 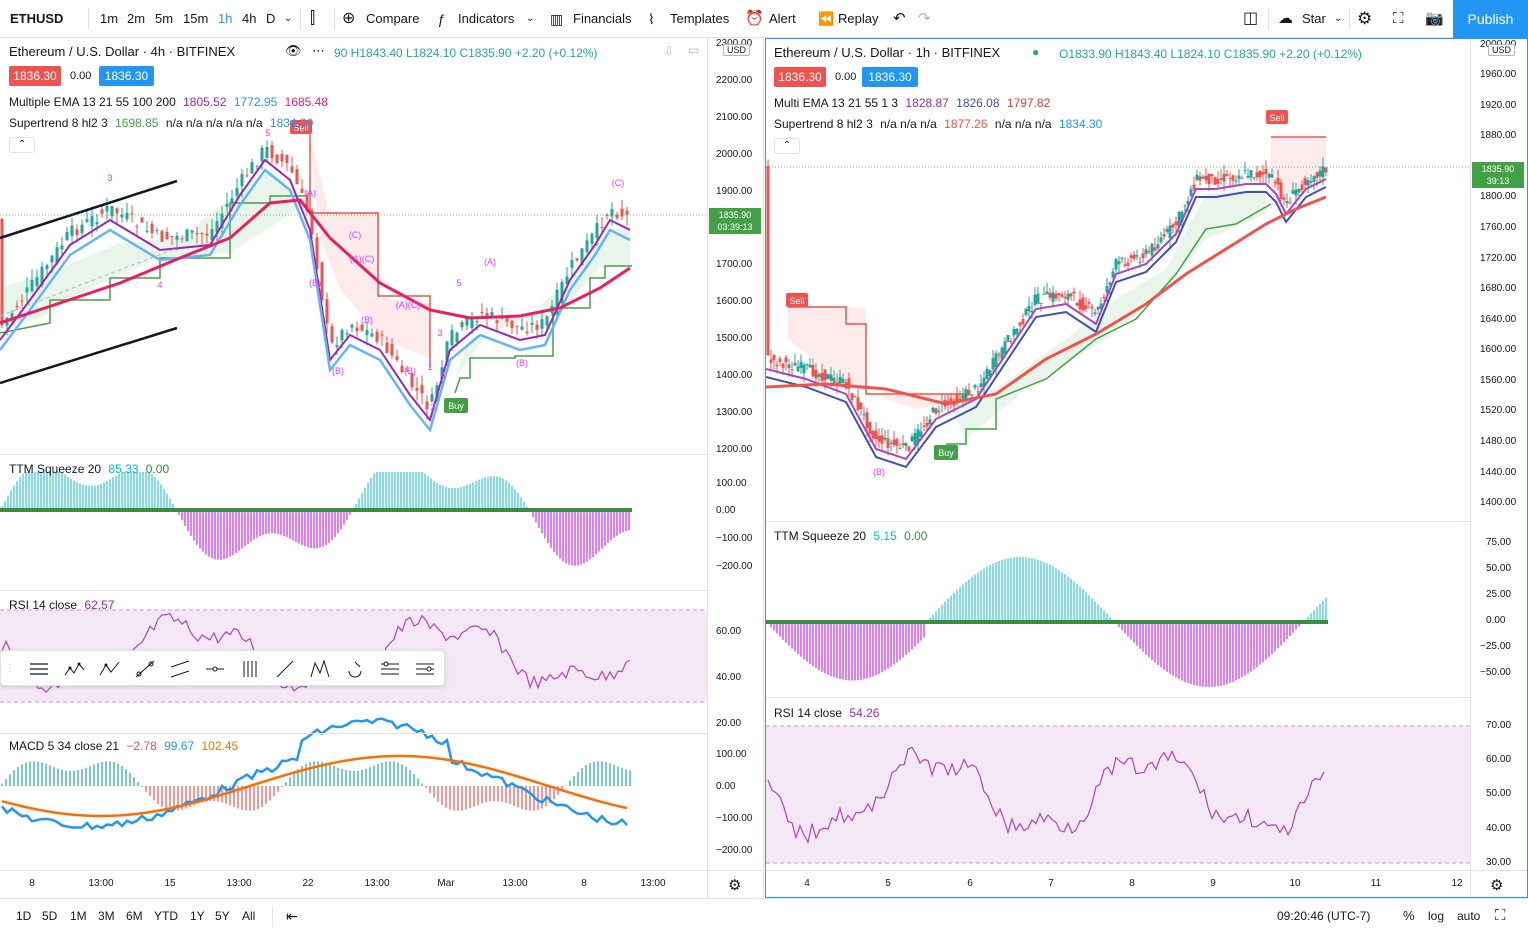 What do you see at coordinates (293, 50) in the screenshot?
I see `eye-icon: 👁` at bounding box center [293, 50].